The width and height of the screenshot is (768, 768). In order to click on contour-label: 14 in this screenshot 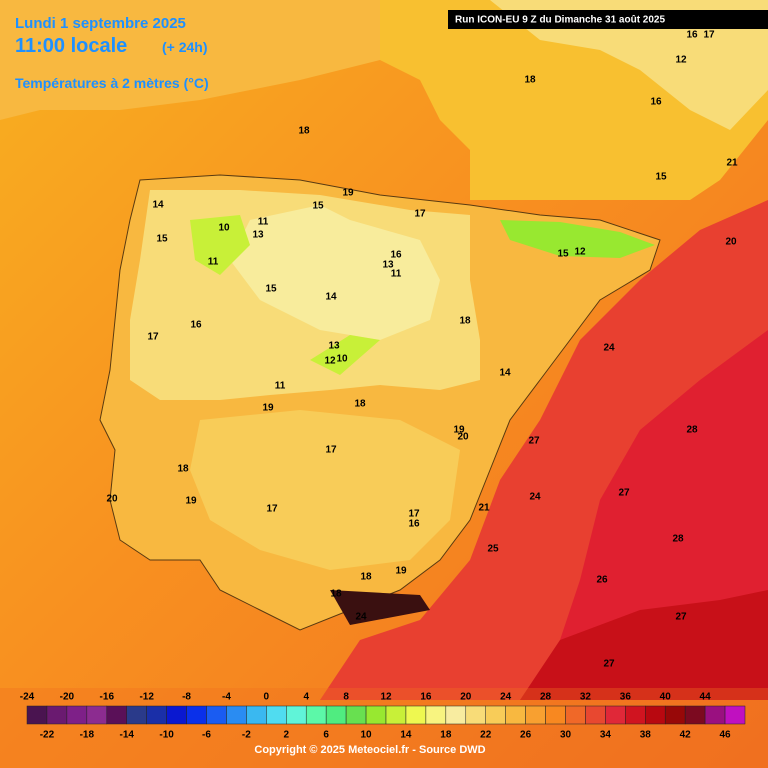, I will do `click(158, 205)`.